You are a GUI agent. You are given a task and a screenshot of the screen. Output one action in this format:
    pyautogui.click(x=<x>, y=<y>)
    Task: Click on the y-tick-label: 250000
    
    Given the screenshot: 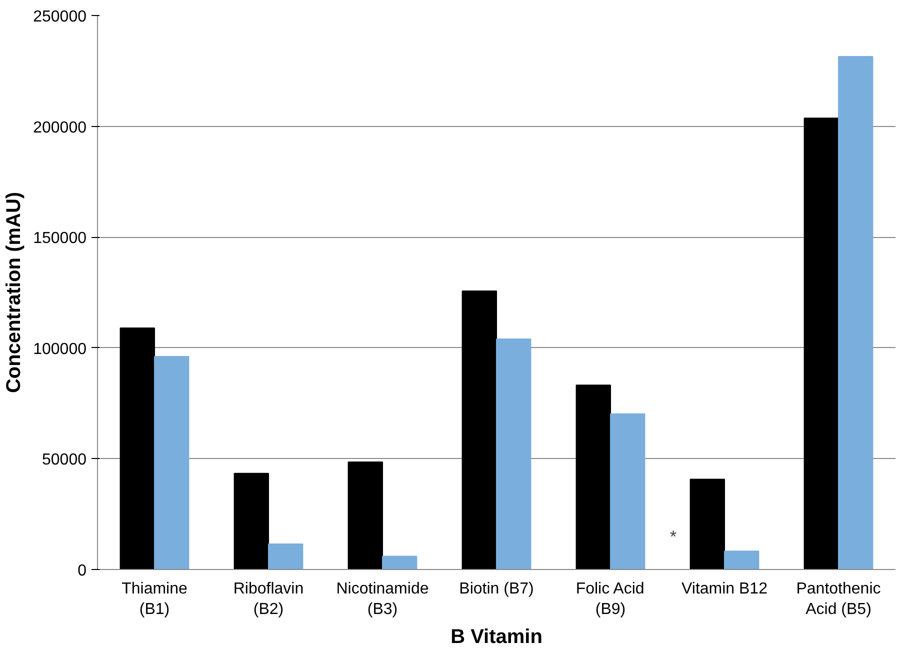 What is the action you would take?
    pyautogui.click(x=60, y=17)
    